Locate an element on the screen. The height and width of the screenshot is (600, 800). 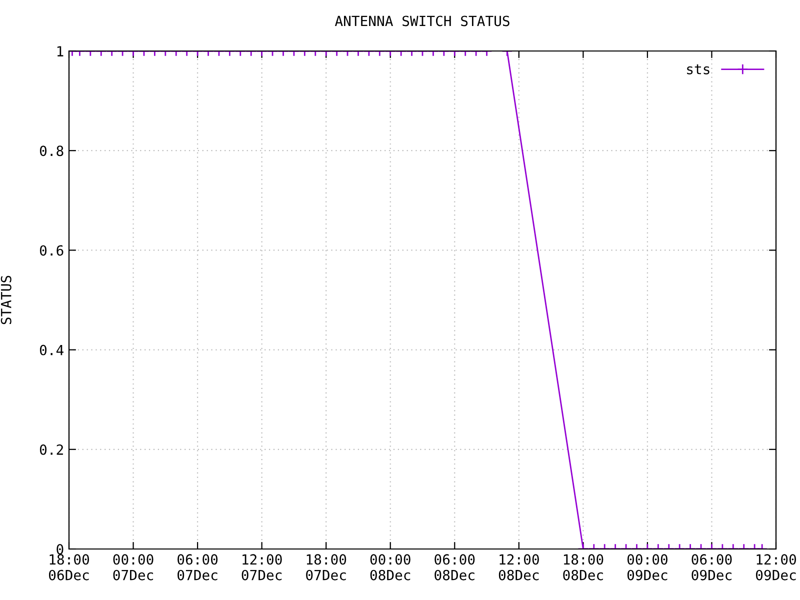
x-tick-label: 00:00 09Dec is located at coordinates (647, 567).